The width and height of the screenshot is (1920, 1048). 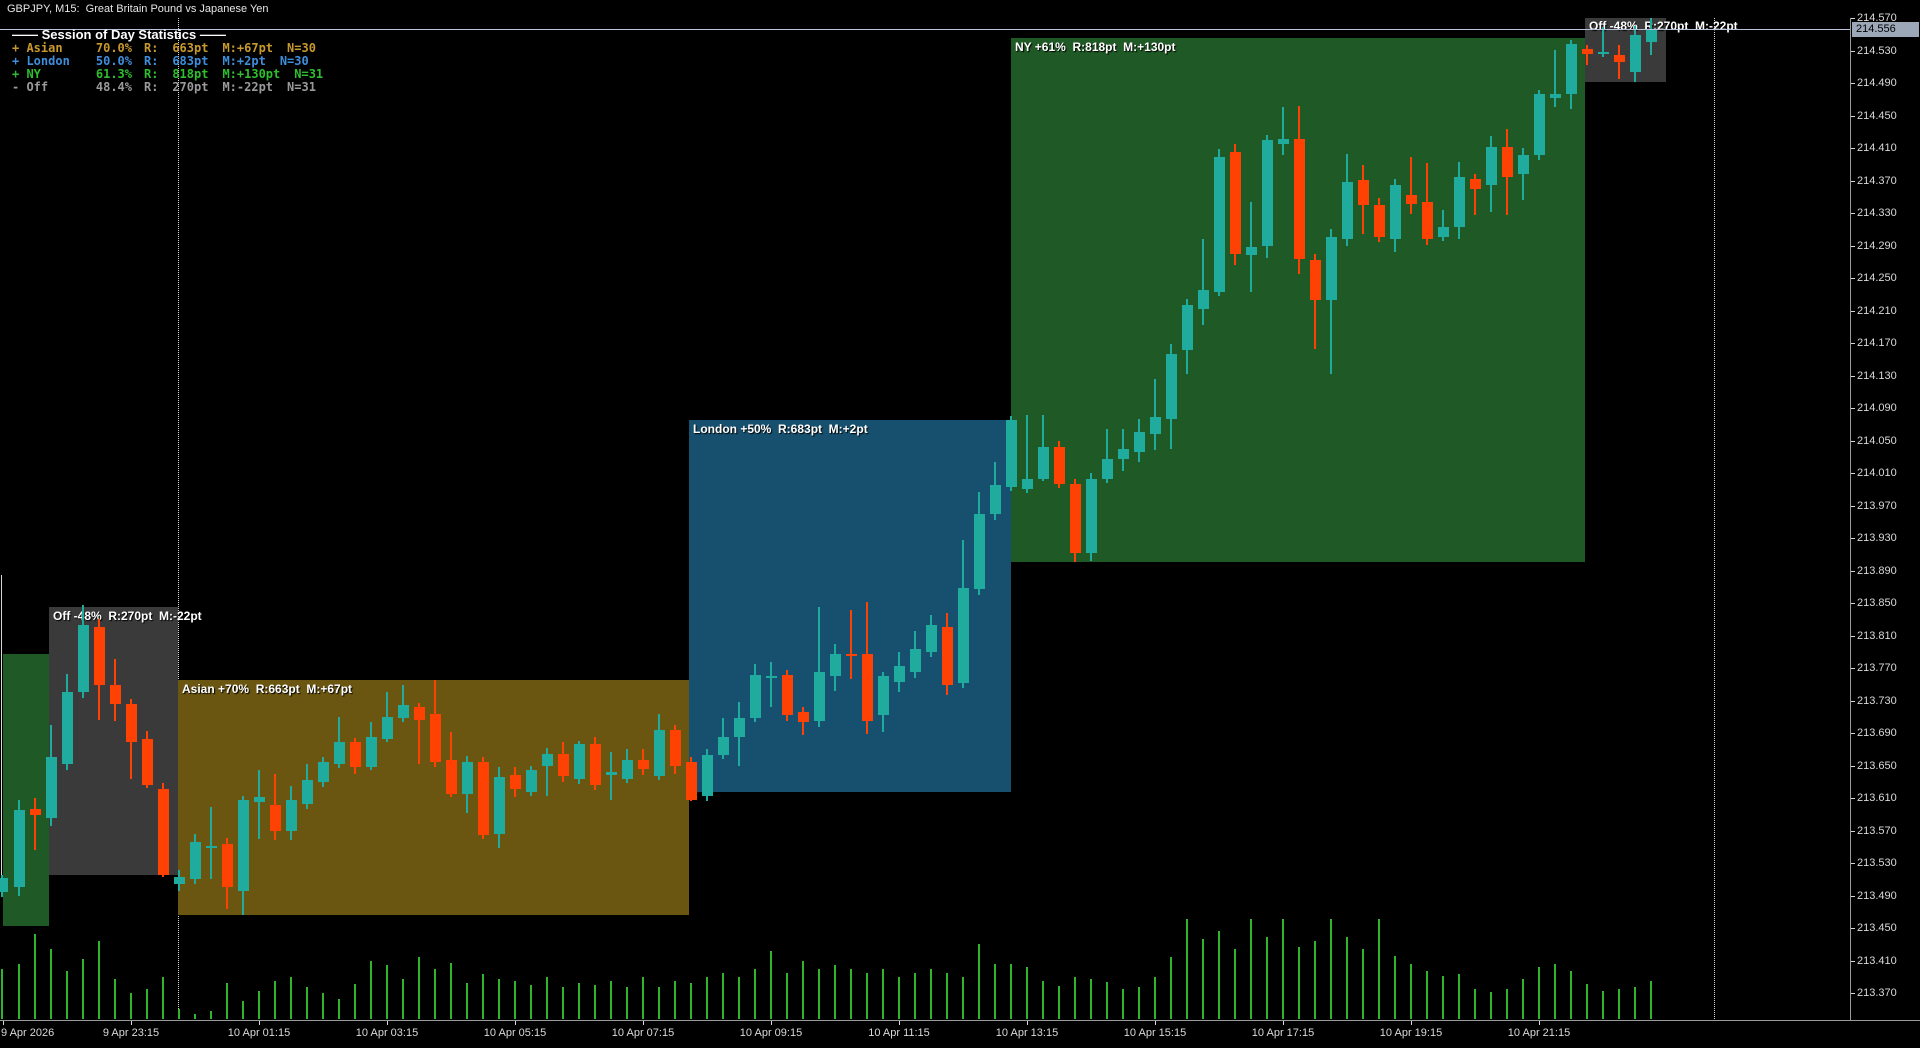 What do you see at coordinates (113, 61) in the screenshot?
I see `stats-win-pct: 50.0%` at bounding box center [113, 61].